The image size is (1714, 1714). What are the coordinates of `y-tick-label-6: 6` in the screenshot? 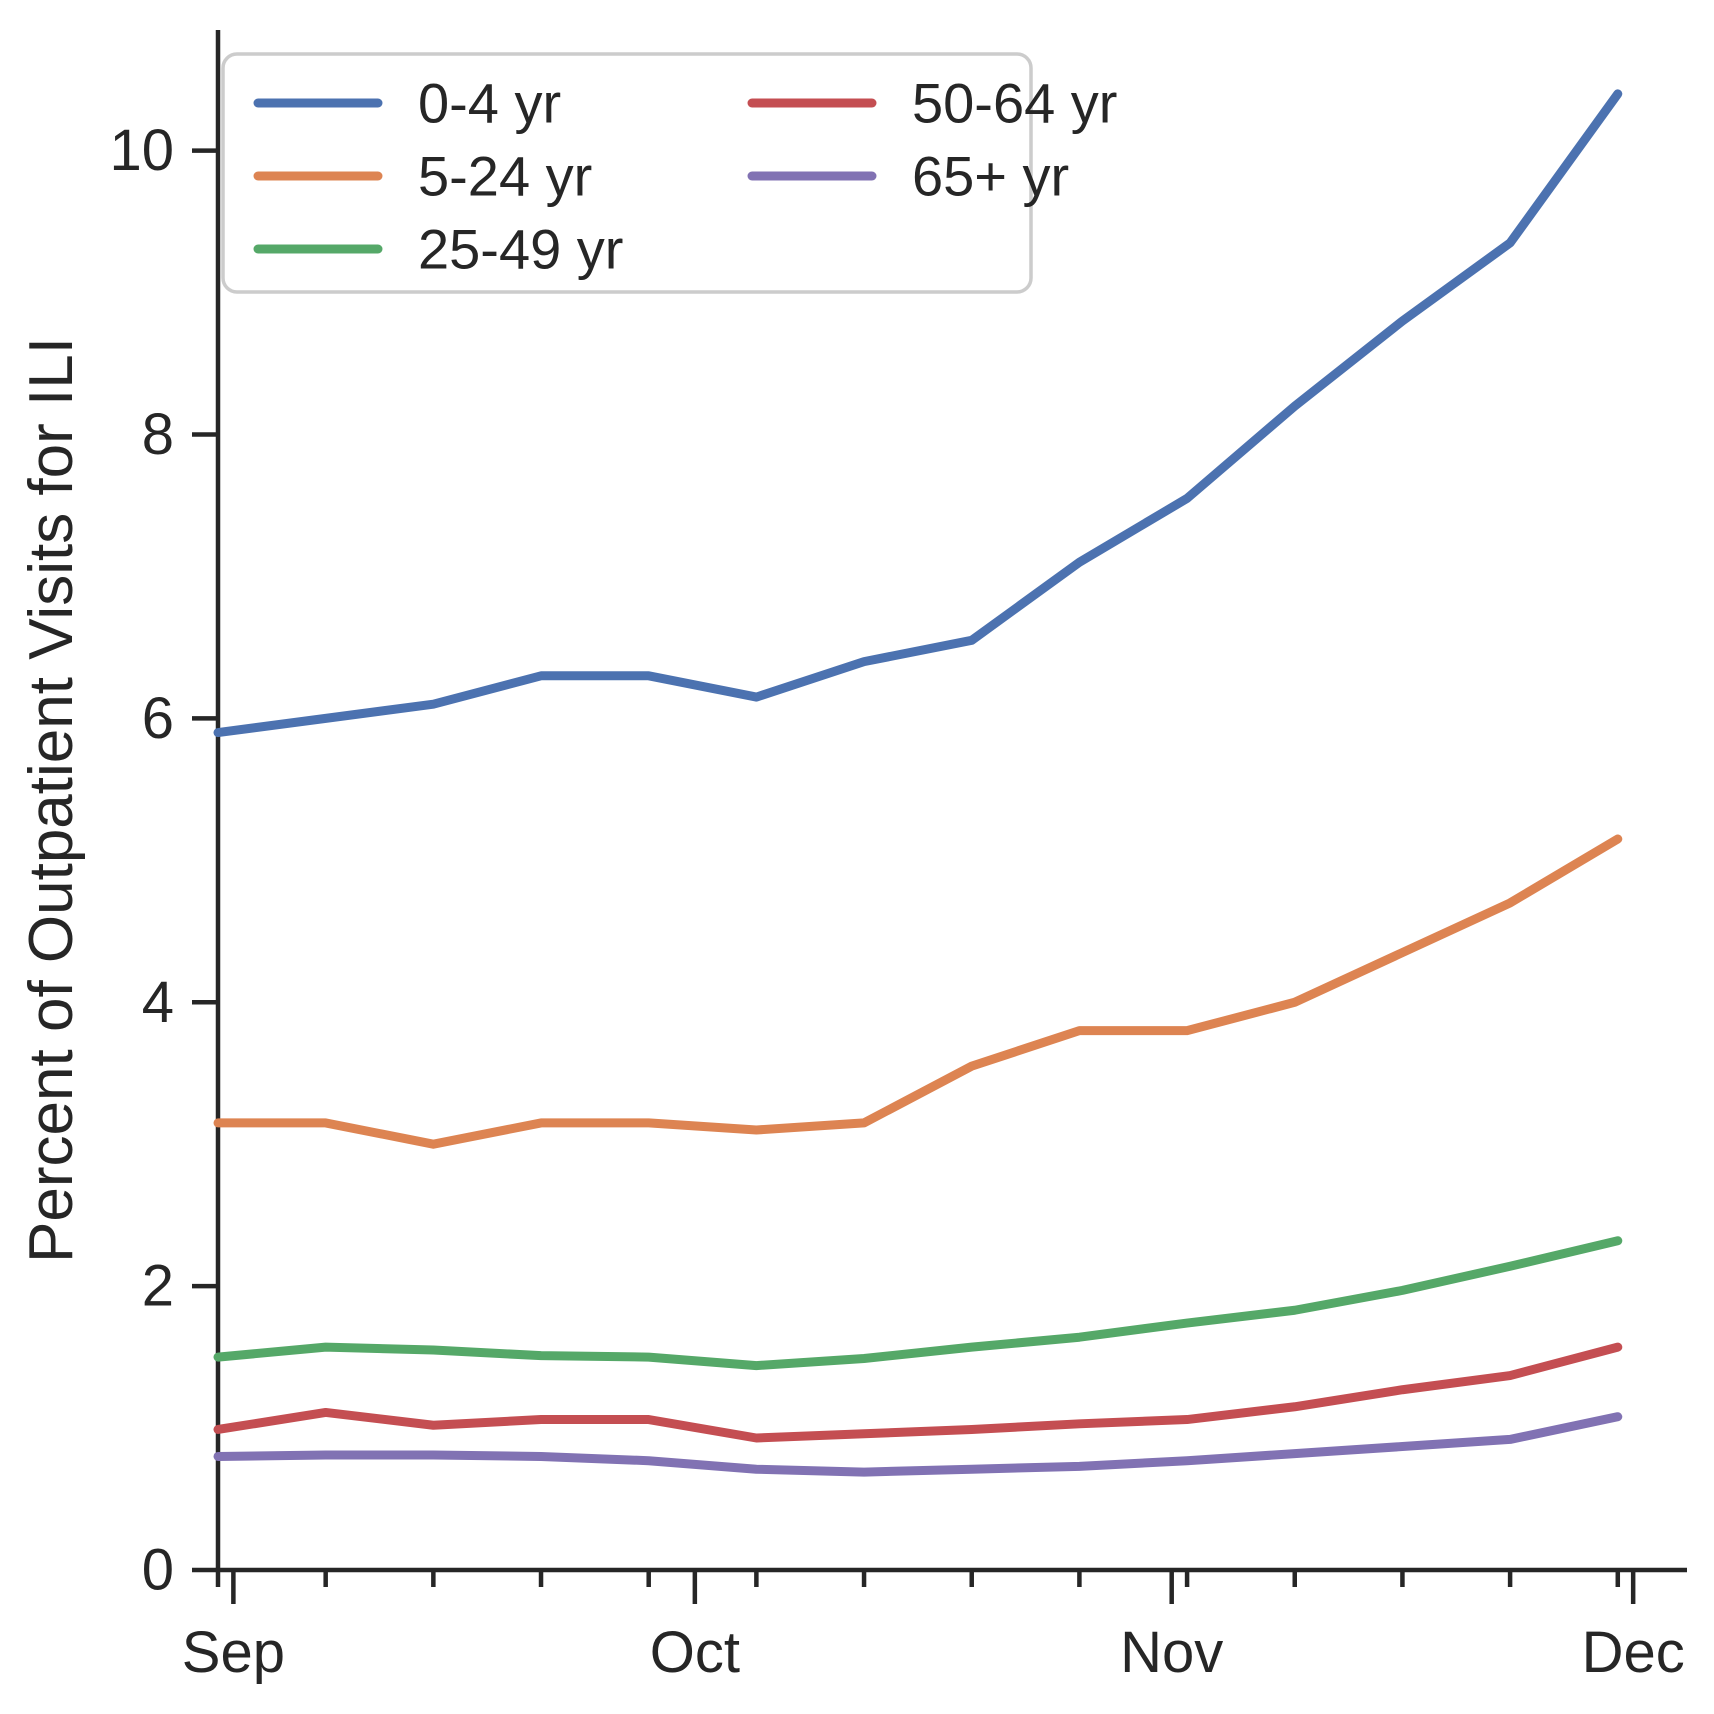 It's located at (158, 718).